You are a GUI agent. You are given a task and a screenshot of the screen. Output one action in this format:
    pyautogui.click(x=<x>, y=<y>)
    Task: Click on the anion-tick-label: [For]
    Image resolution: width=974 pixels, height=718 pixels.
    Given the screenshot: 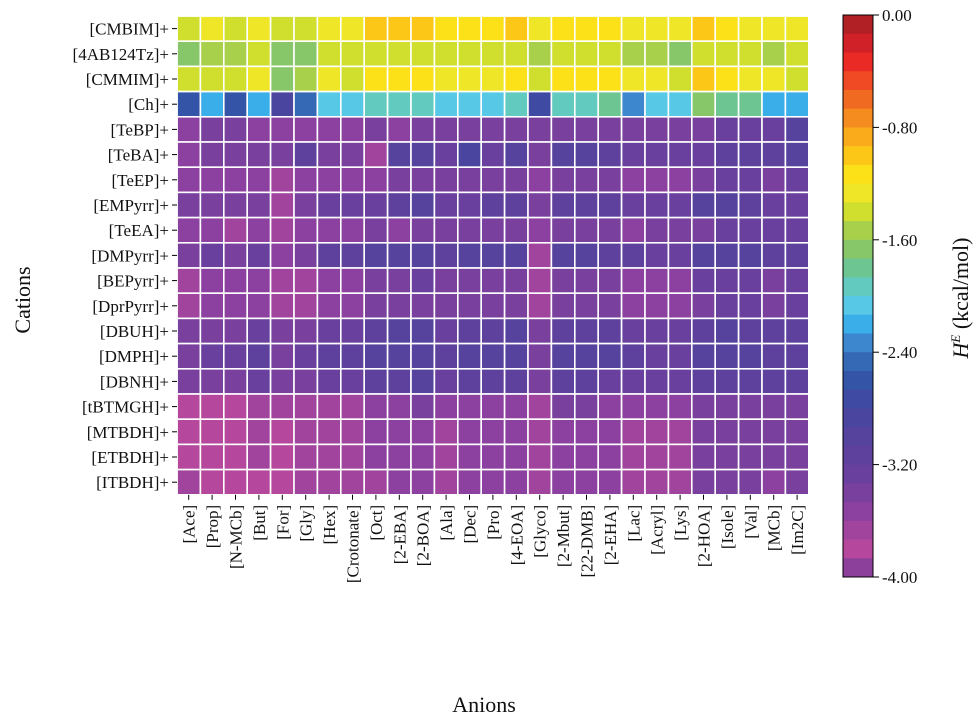 What is the action you would take?
    pyautogui.click(x=282, y=522)
    